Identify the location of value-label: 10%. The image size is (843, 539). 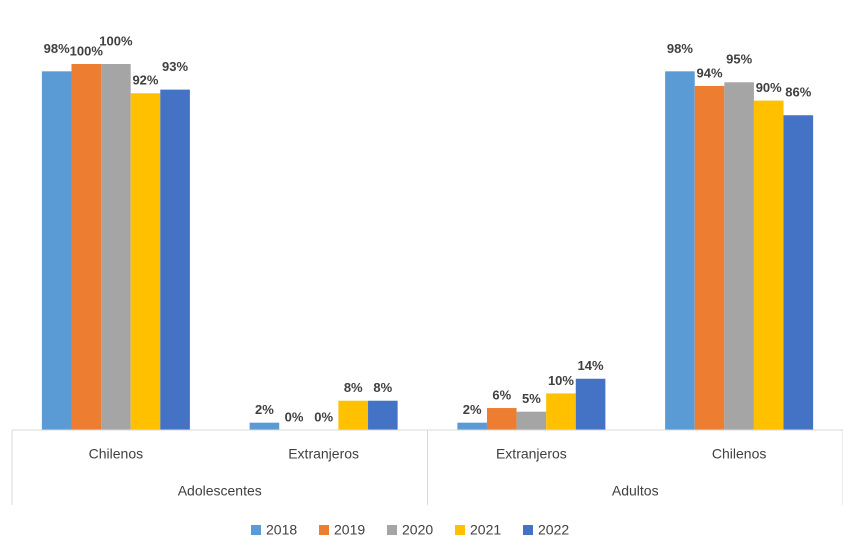
(561, 380).